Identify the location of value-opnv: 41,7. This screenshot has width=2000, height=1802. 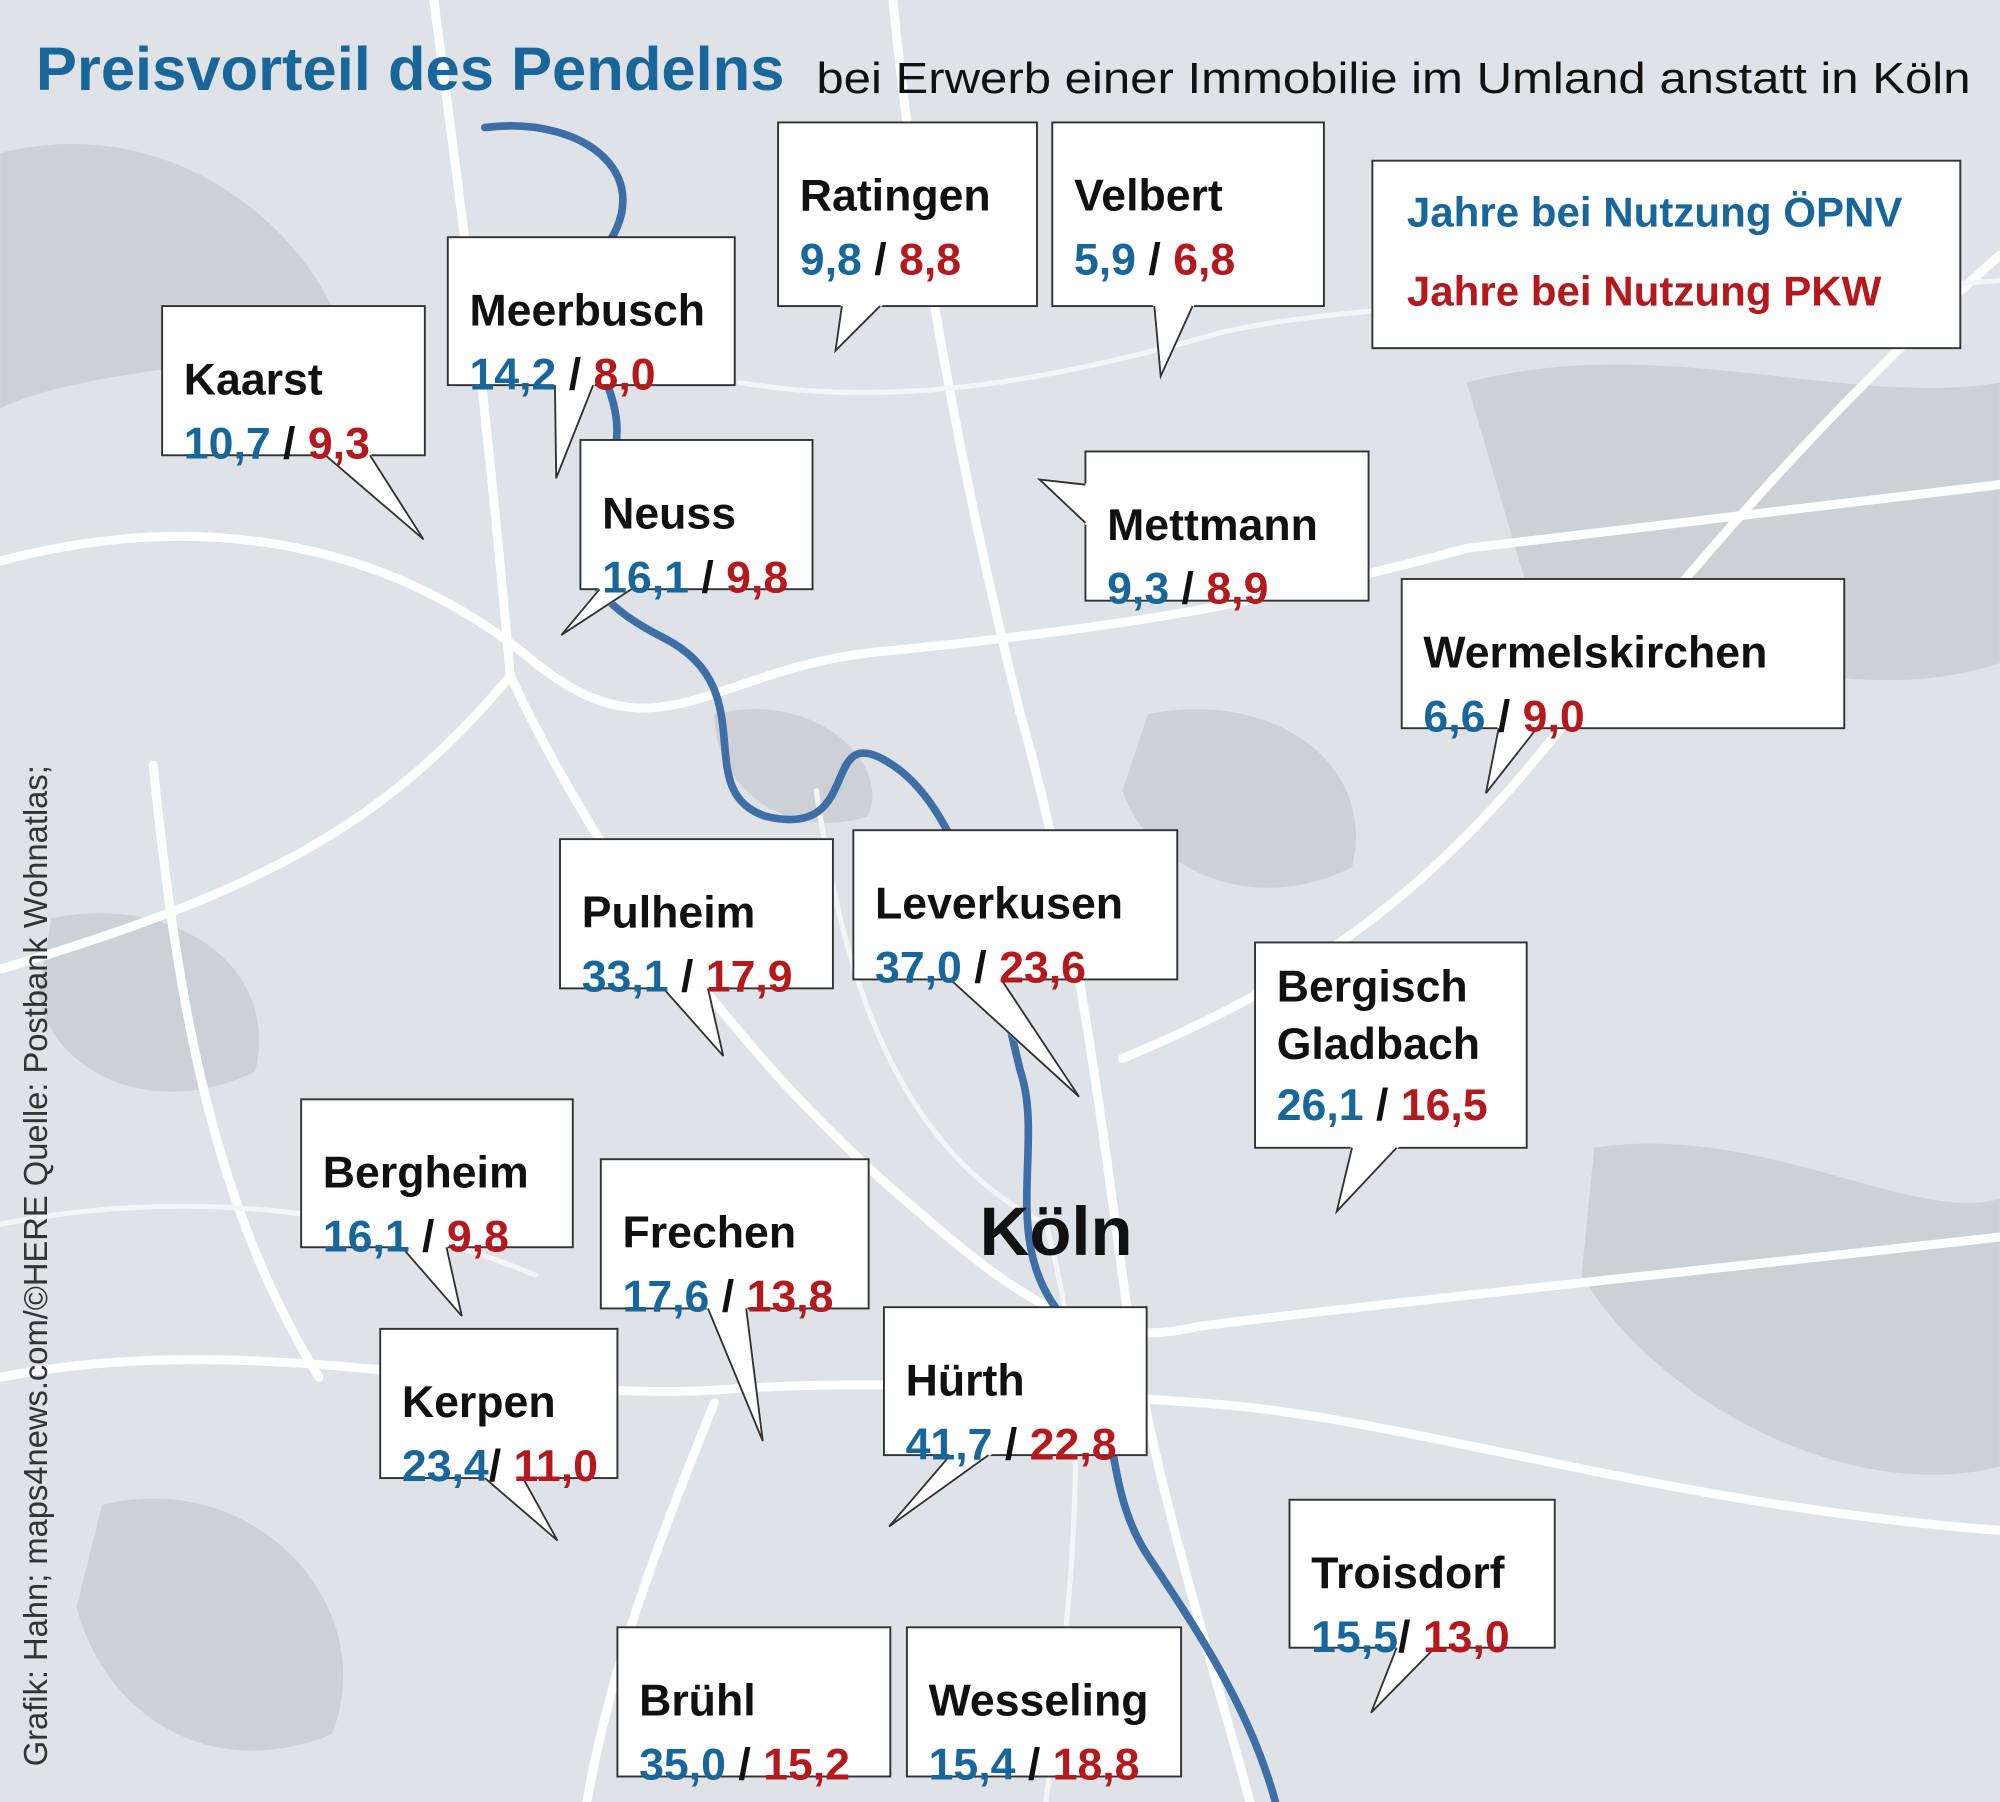
(949, 1444).